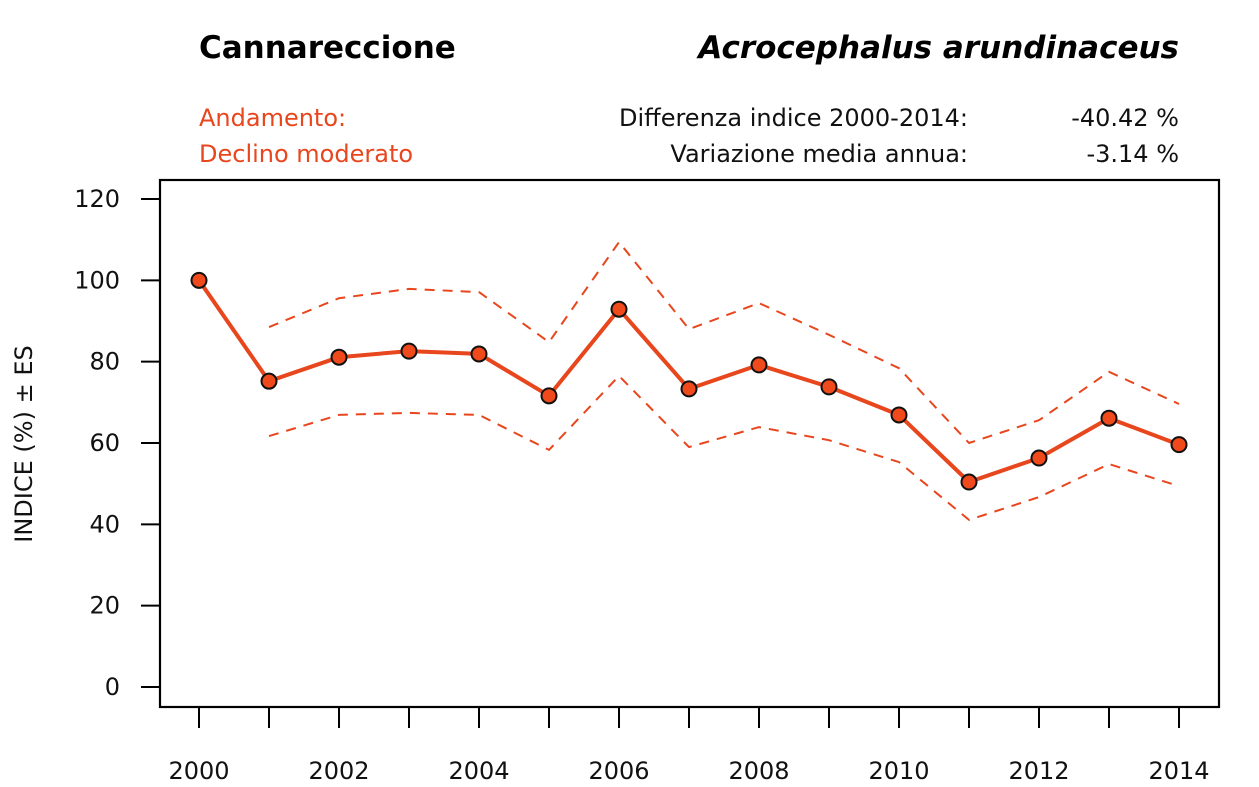 This screenshot has height=787, width=1259. What do you see at coordinates (104, 443) in the screenshot?
I see `y-tick-label: 60` at bounding box center [104, 443].